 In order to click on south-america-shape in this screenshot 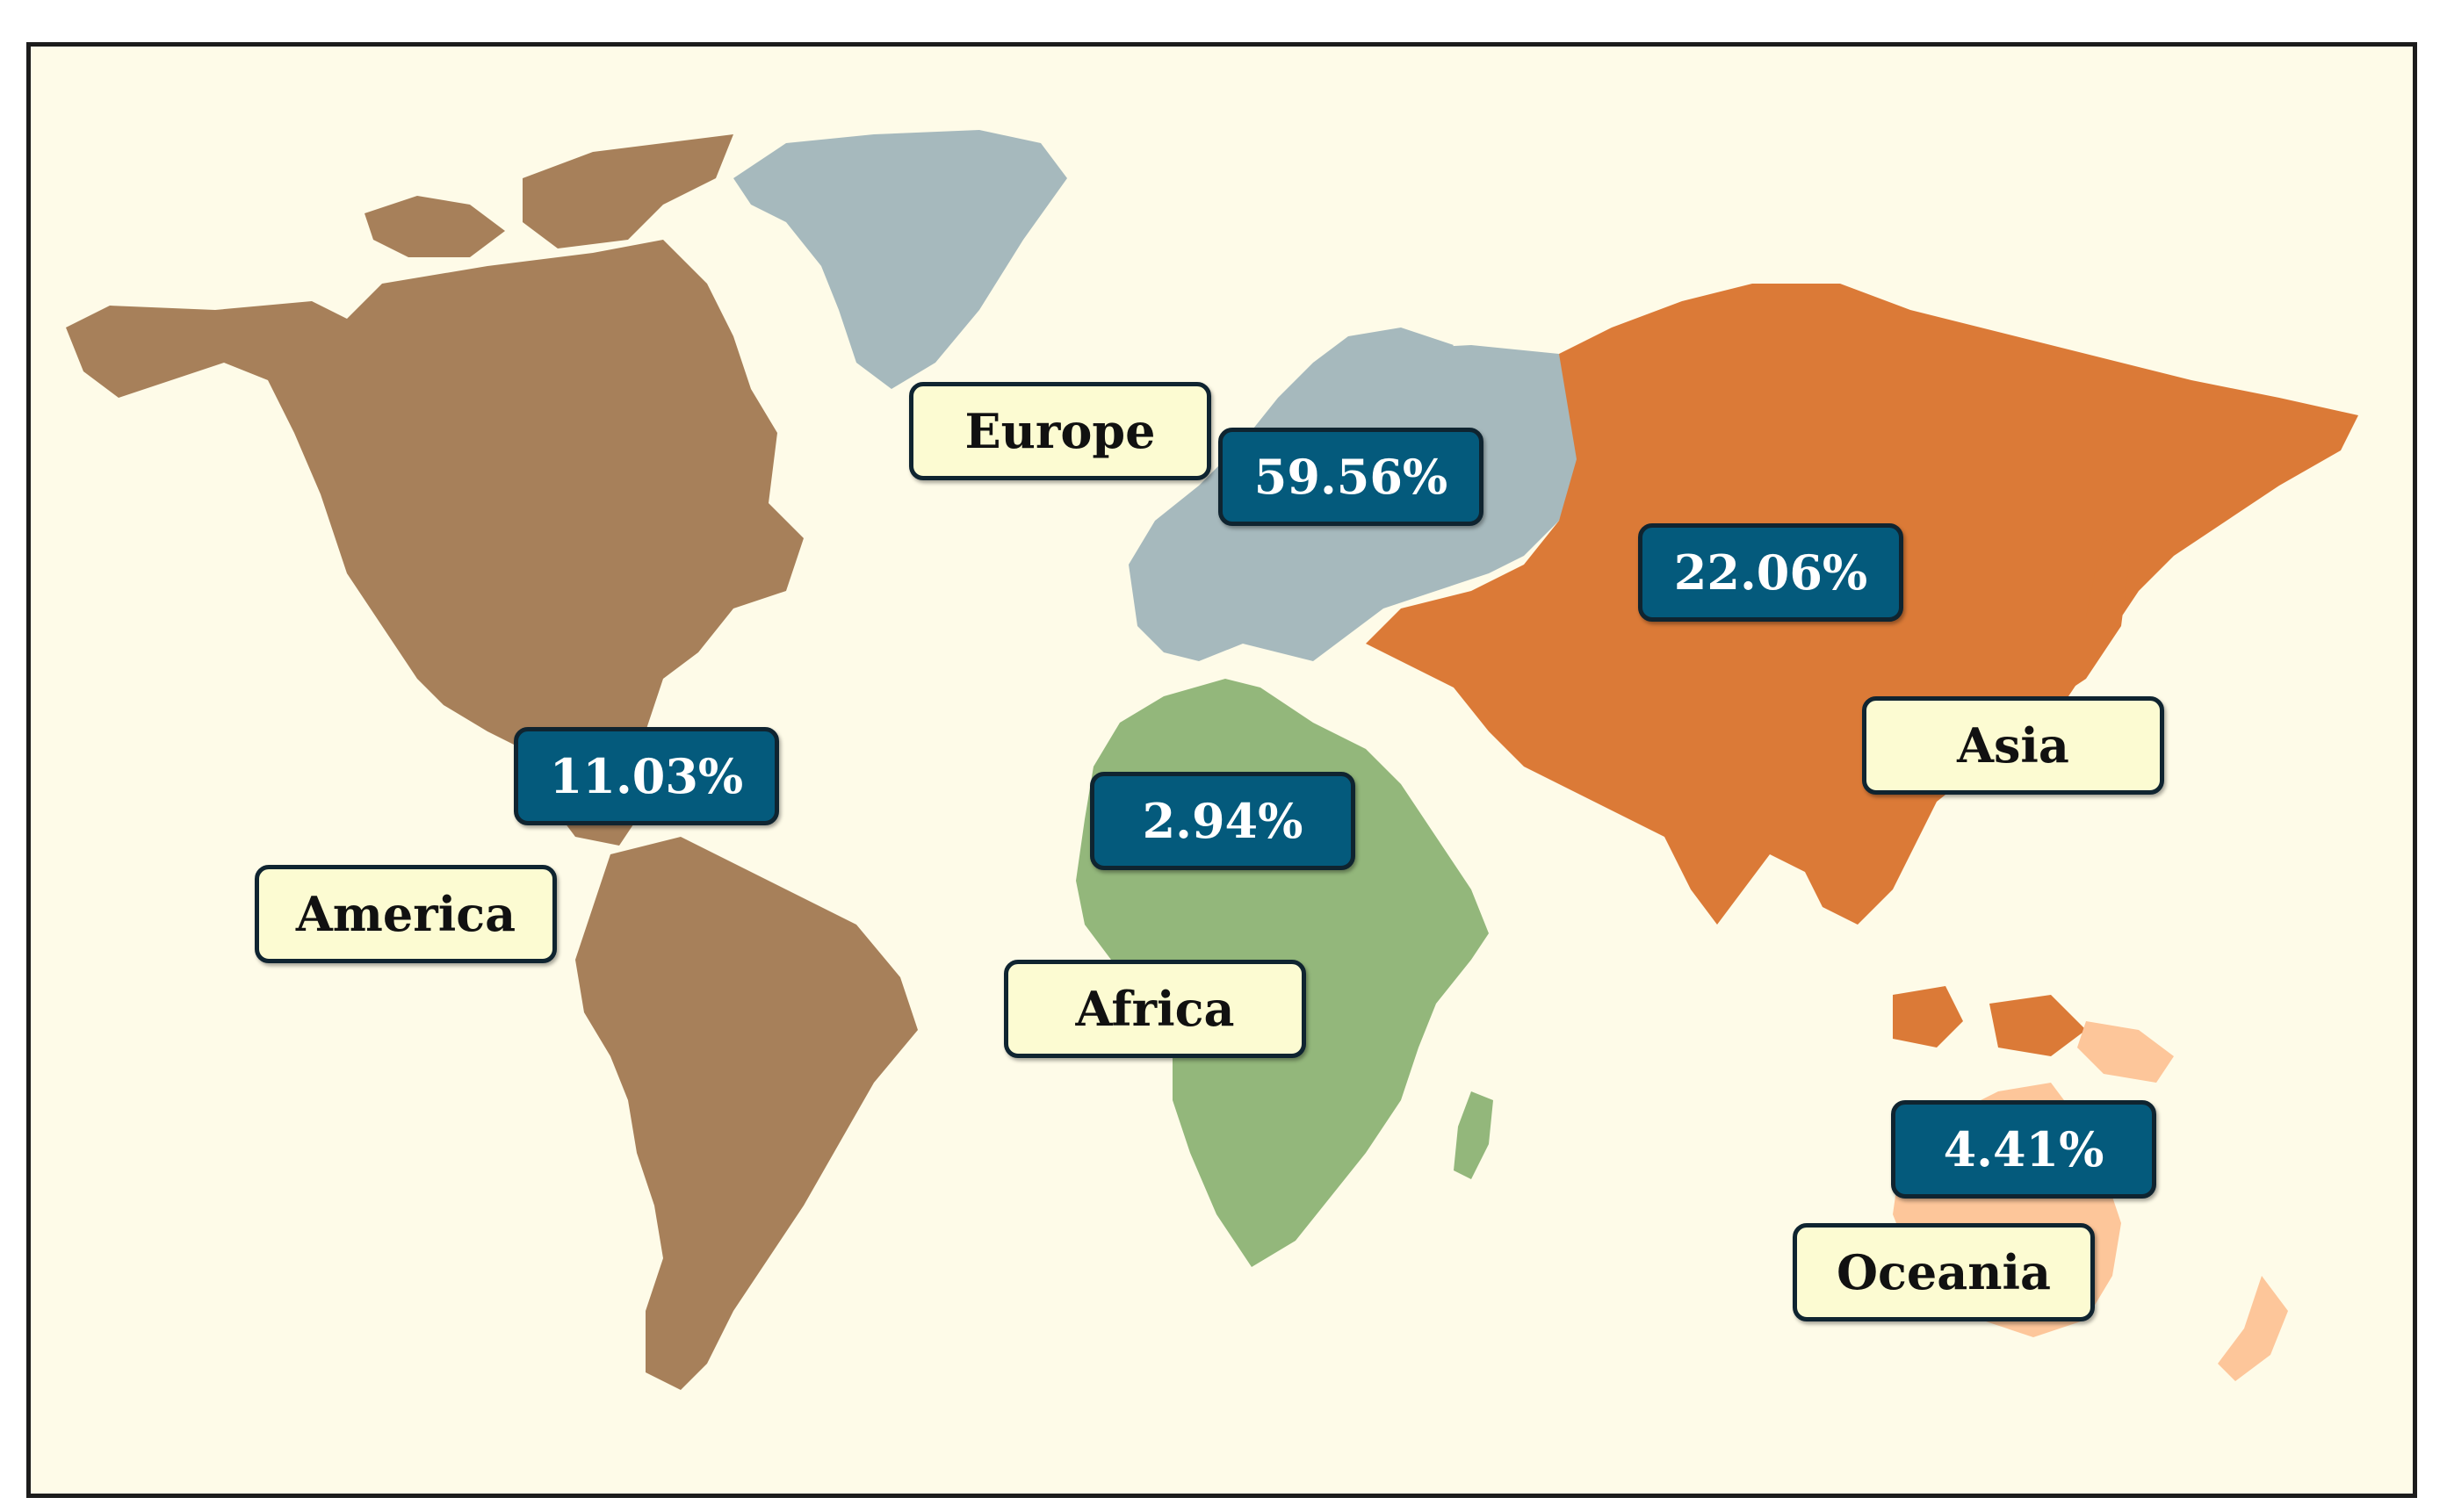, I will do `click(747, 1113)`.